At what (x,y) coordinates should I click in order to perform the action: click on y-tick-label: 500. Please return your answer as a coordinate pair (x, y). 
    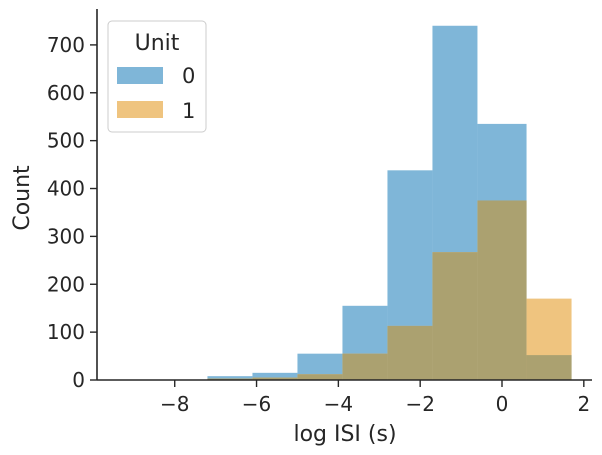
    Looking at the image, I should click on (66, 141).